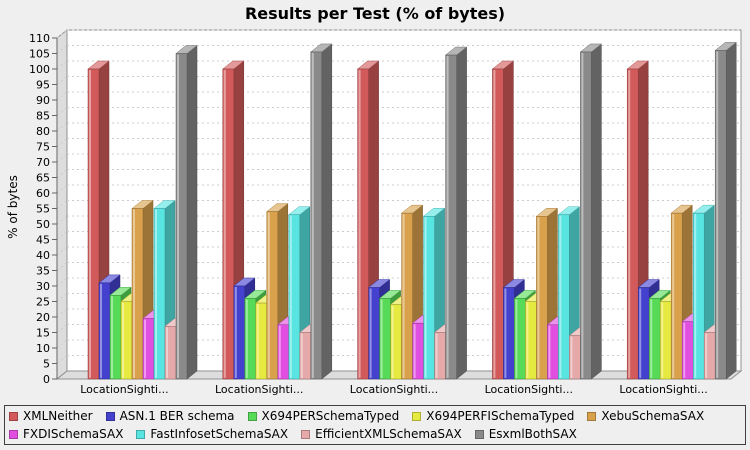  Describe the element at coordinates (39, 54) in the screenshot. I see `y-tick-label: 105` at that location.